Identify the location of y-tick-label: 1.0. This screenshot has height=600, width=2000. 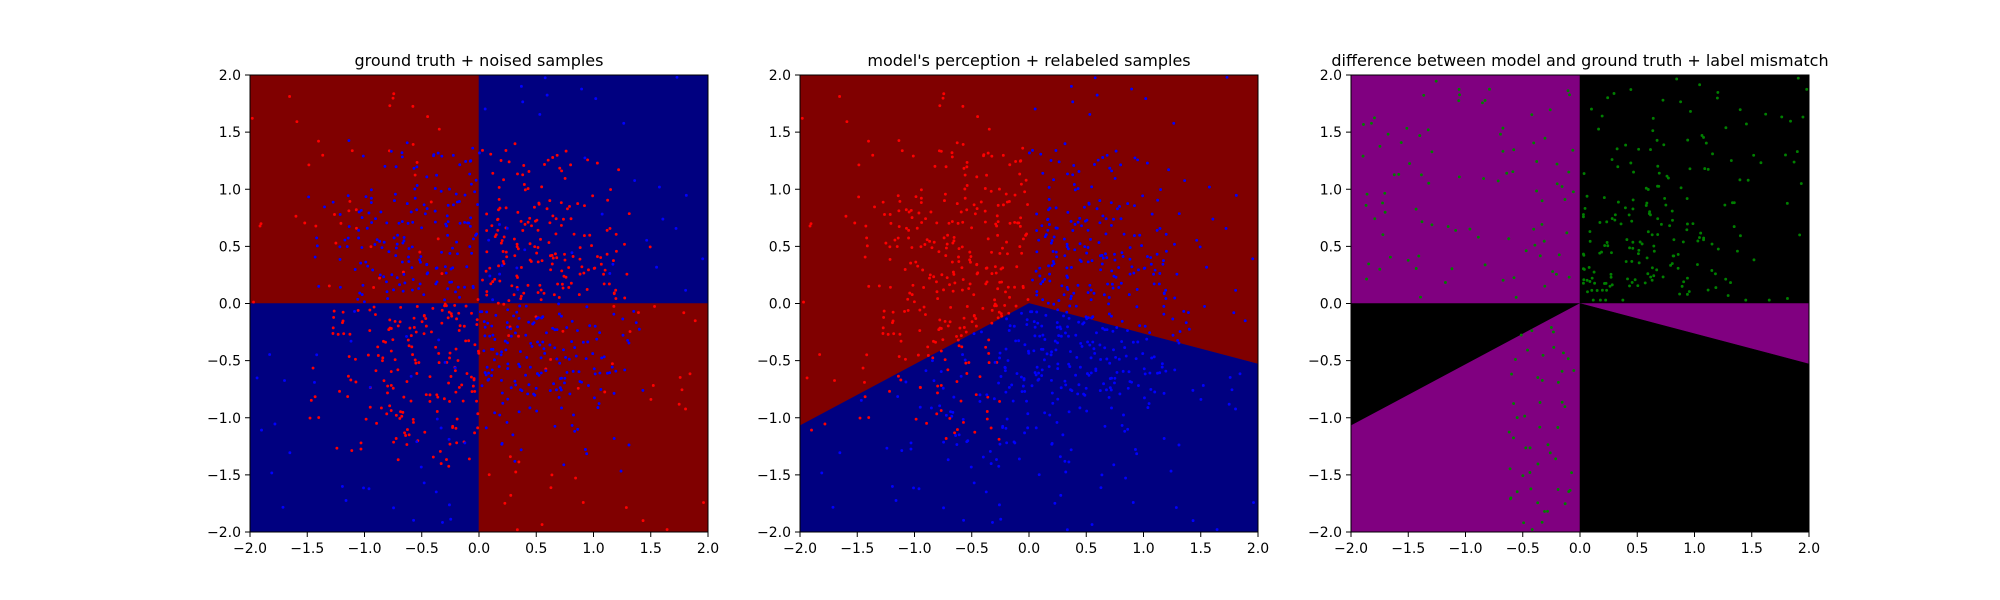
(1331, 190).